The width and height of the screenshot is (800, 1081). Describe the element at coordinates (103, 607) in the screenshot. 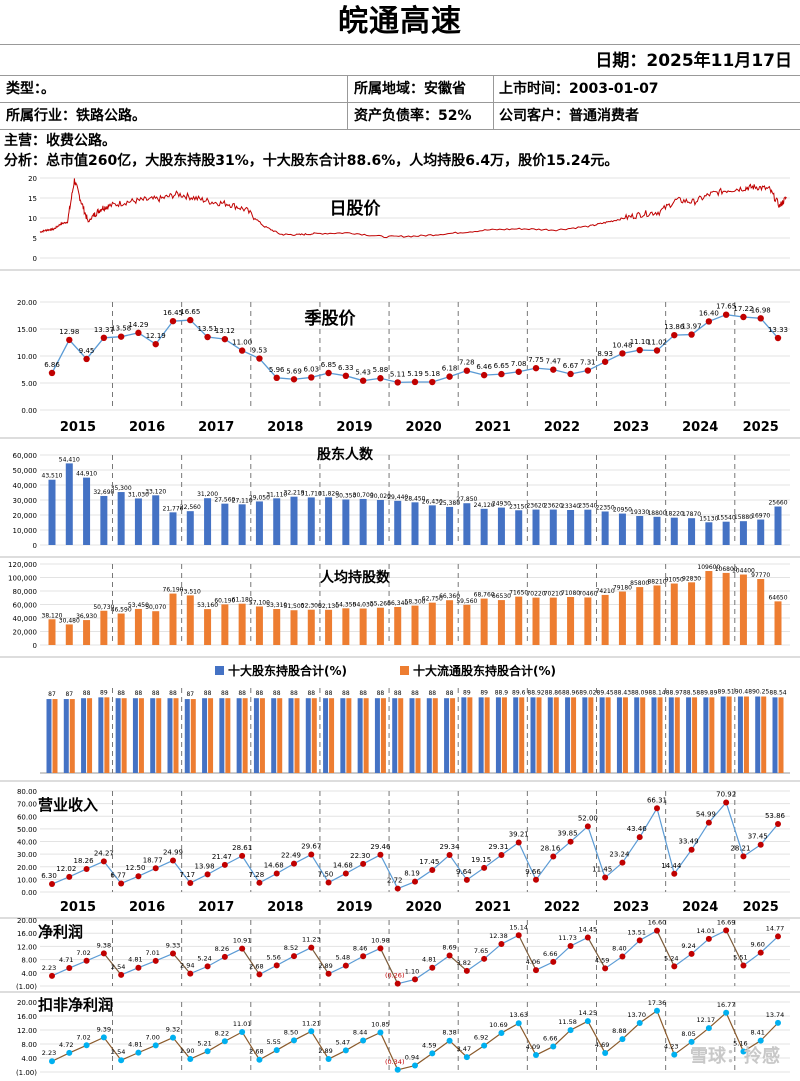

I see `per-capita-bar-label: 50,730` at that location.